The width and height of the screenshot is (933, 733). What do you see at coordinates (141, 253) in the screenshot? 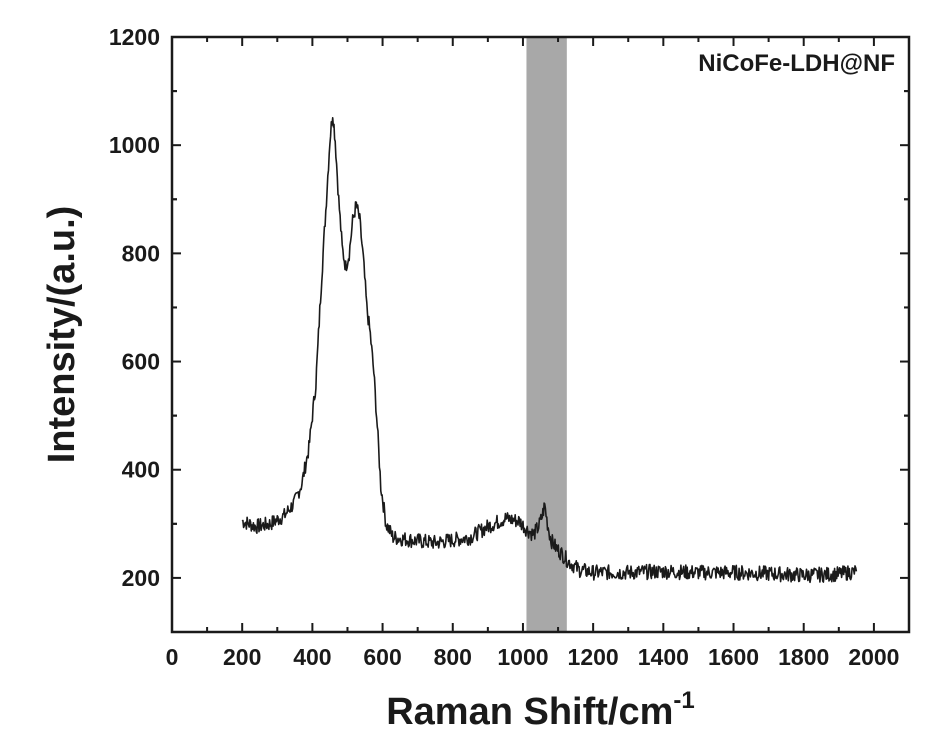
I see `y-tick-label: 800` at bounding box center [141, 253].